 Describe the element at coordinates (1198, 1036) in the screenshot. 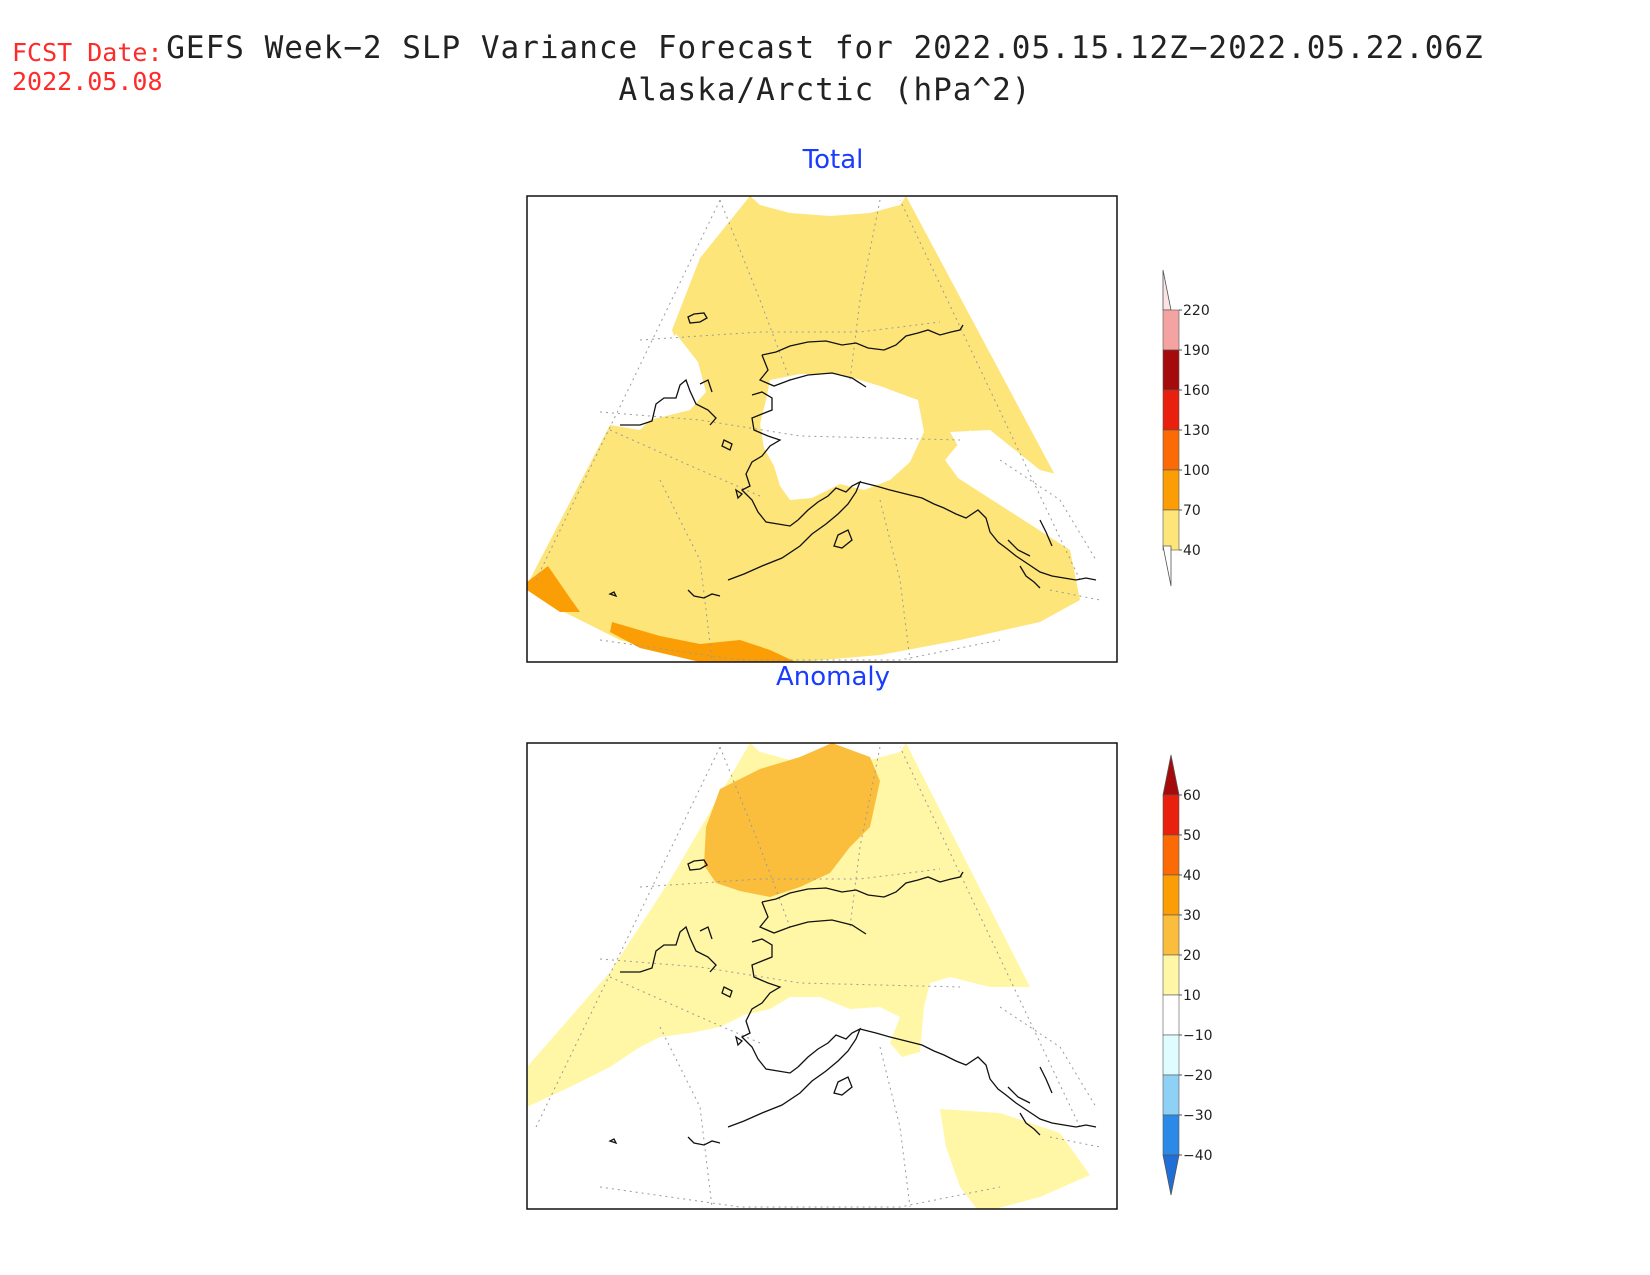

I see `anomaly-colorbar-tick-label: −10` at that location.